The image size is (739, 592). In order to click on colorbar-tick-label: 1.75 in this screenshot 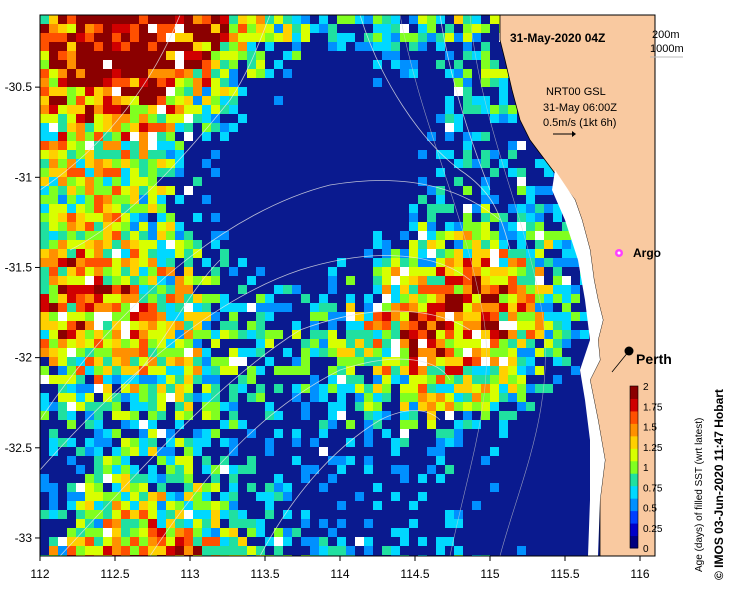, I will do `click(653, 407)`.